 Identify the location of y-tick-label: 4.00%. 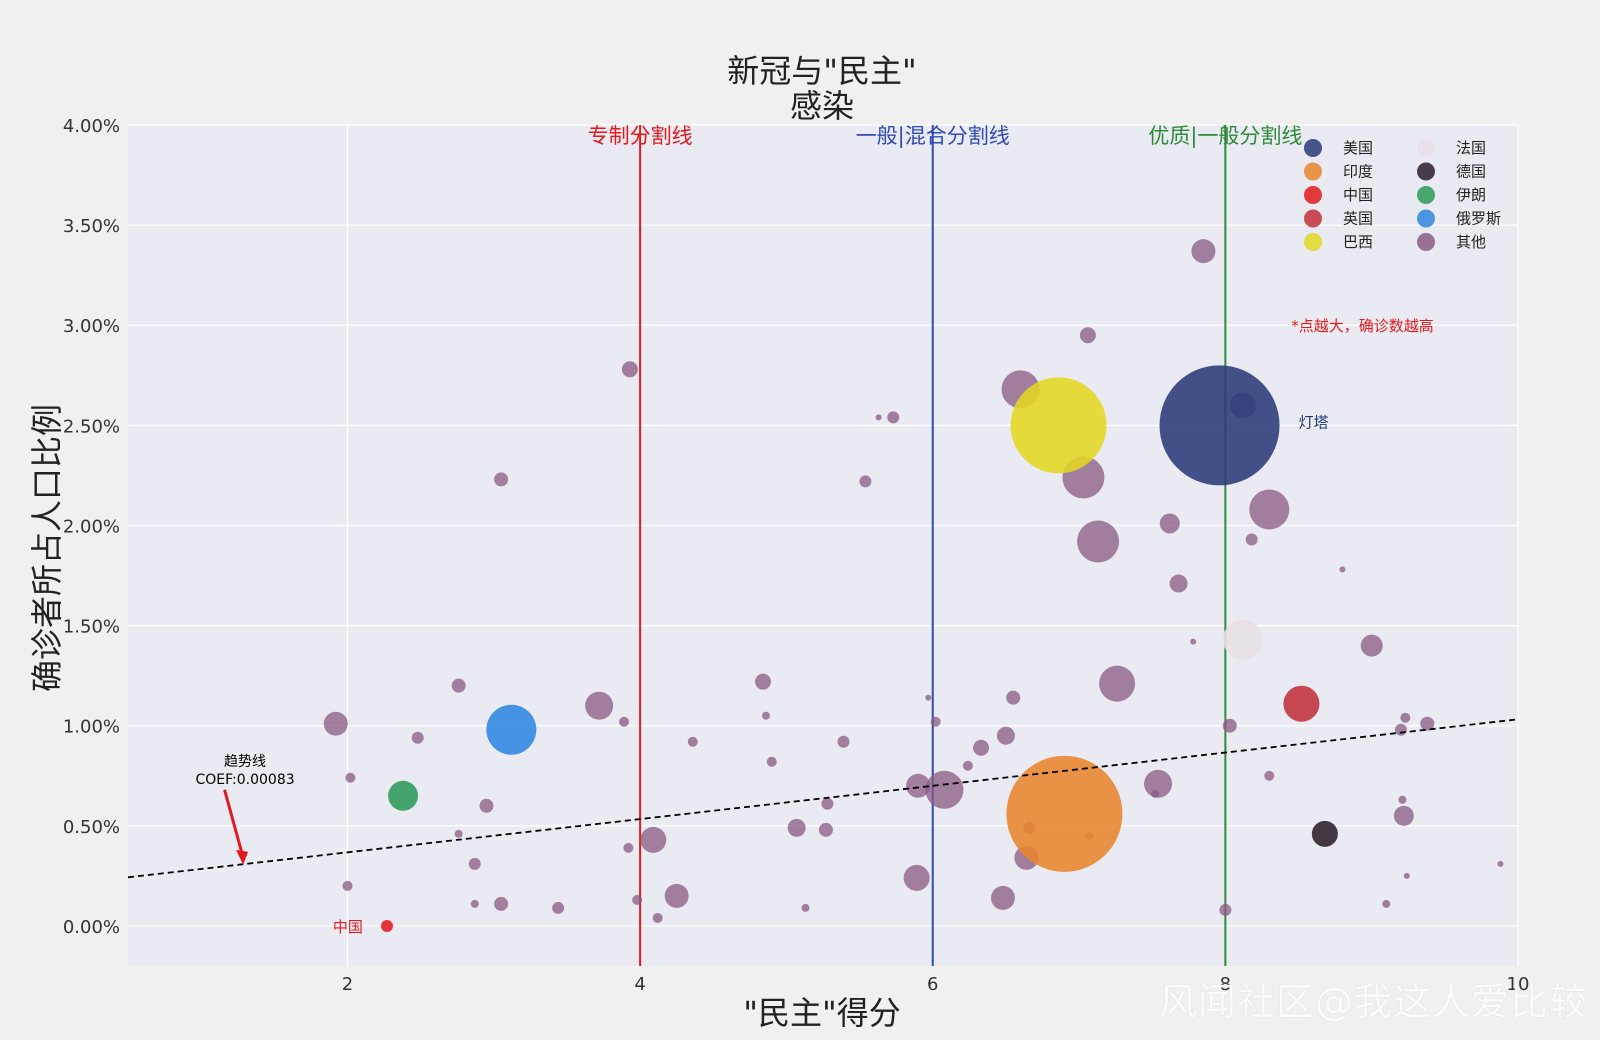
(91, 126).